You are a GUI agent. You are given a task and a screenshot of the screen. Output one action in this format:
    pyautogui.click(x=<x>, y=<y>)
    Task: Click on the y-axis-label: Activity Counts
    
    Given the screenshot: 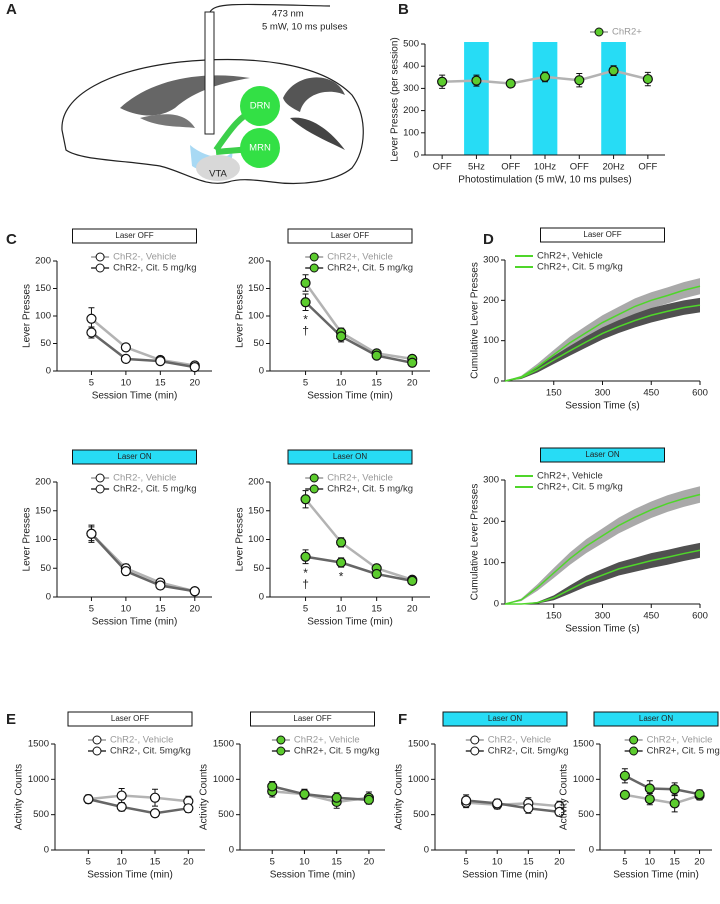 What is the action you would take?
    pyautogui.click(x=564, y=797)
    